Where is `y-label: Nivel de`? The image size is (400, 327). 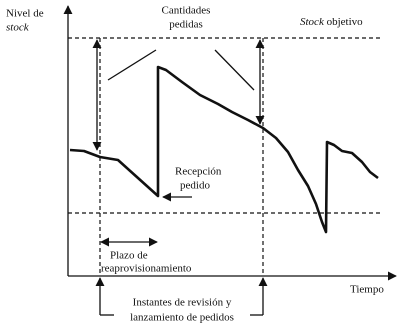
y-label: Nivel de is located at coordinates (25, 14).